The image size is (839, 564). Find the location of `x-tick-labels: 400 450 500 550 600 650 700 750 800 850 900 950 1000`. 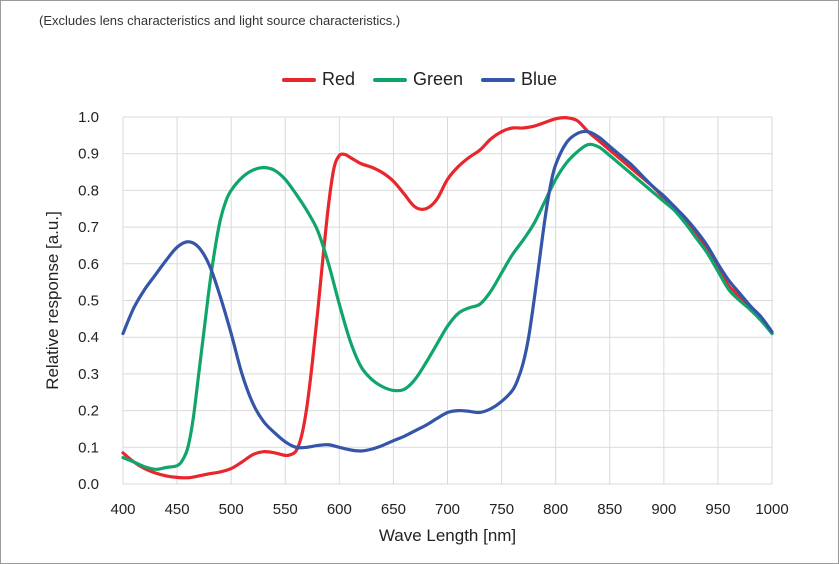

x-tick-labels: 400 450 500 550 600 650 700 750 800 850 900 950 1000 is located at coordinates (449, 509).